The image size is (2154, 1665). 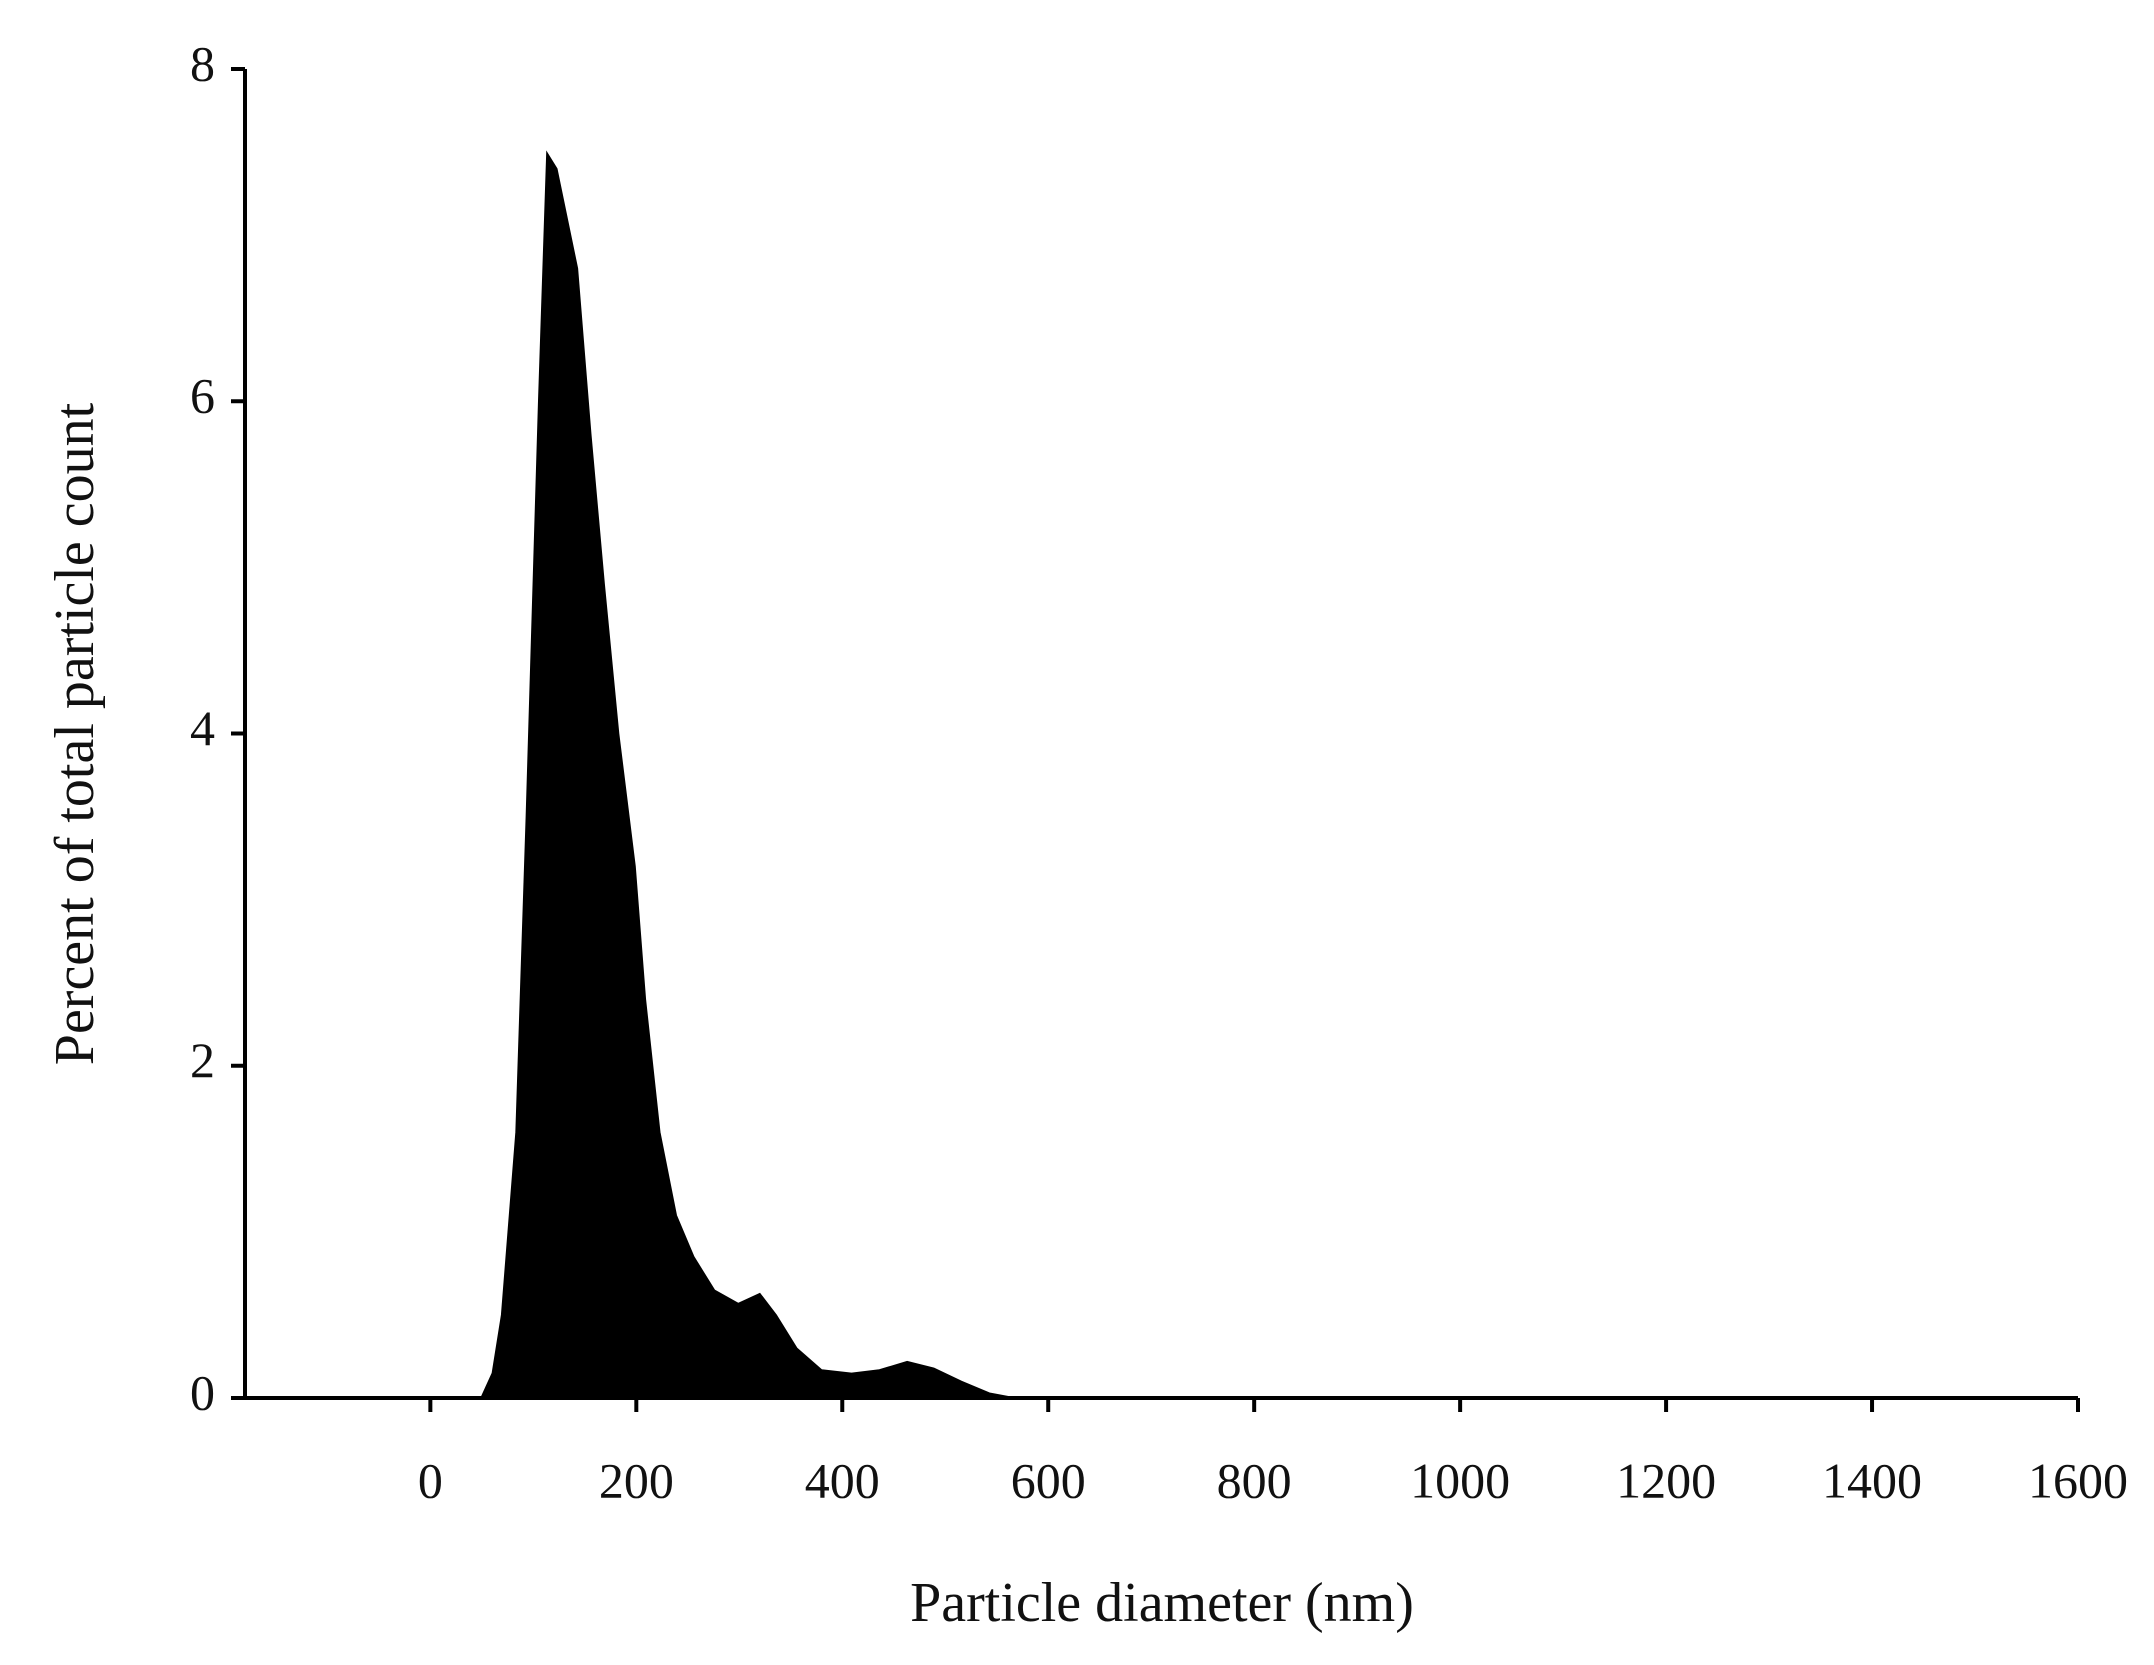 What do you see at coordinates (1254, 1480) in the screenshot?
I see `x-tick-label: 800` at bounding box center [1254, 1480].